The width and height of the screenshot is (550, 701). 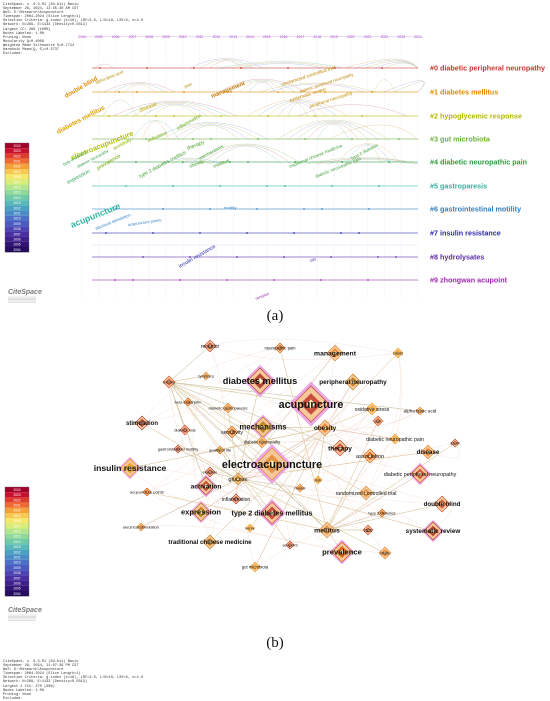 I want to click on legend-year: 2023, so click(x=16, y=495).